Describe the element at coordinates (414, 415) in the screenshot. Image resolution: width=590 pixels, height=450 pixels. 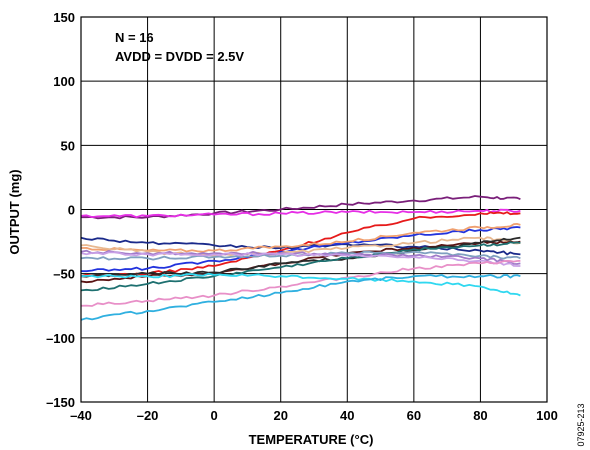
I see `x-tick-label: 60` at that location.